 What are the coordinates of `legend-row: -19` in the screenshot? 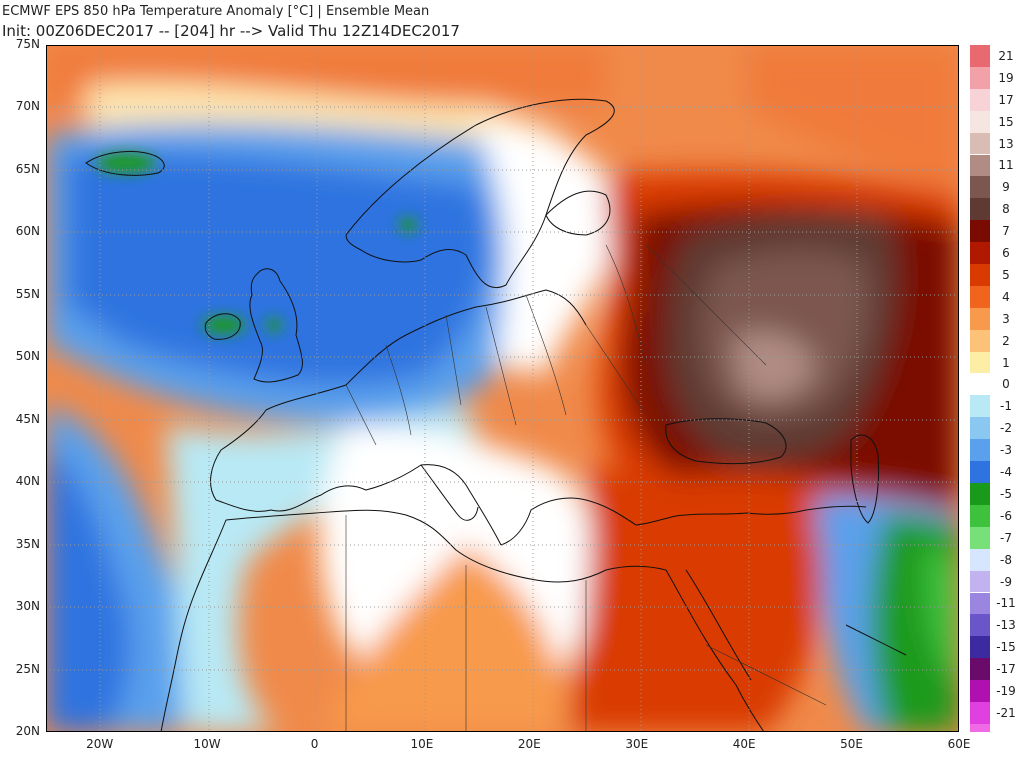 It's located at (996, 691).